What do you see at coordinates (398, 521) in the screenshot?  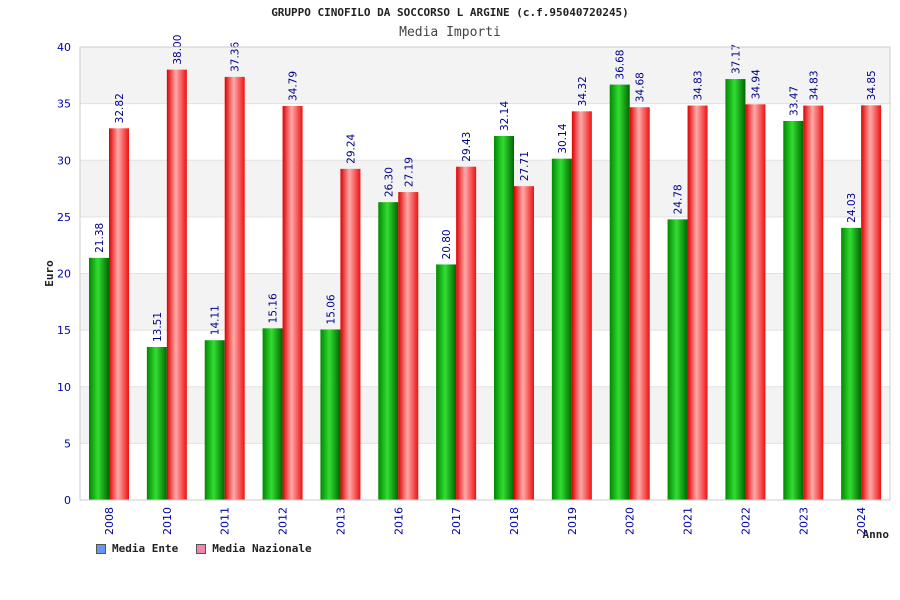 I see `x-tick-label-2016: 2016` at bounding box center [398, 521].